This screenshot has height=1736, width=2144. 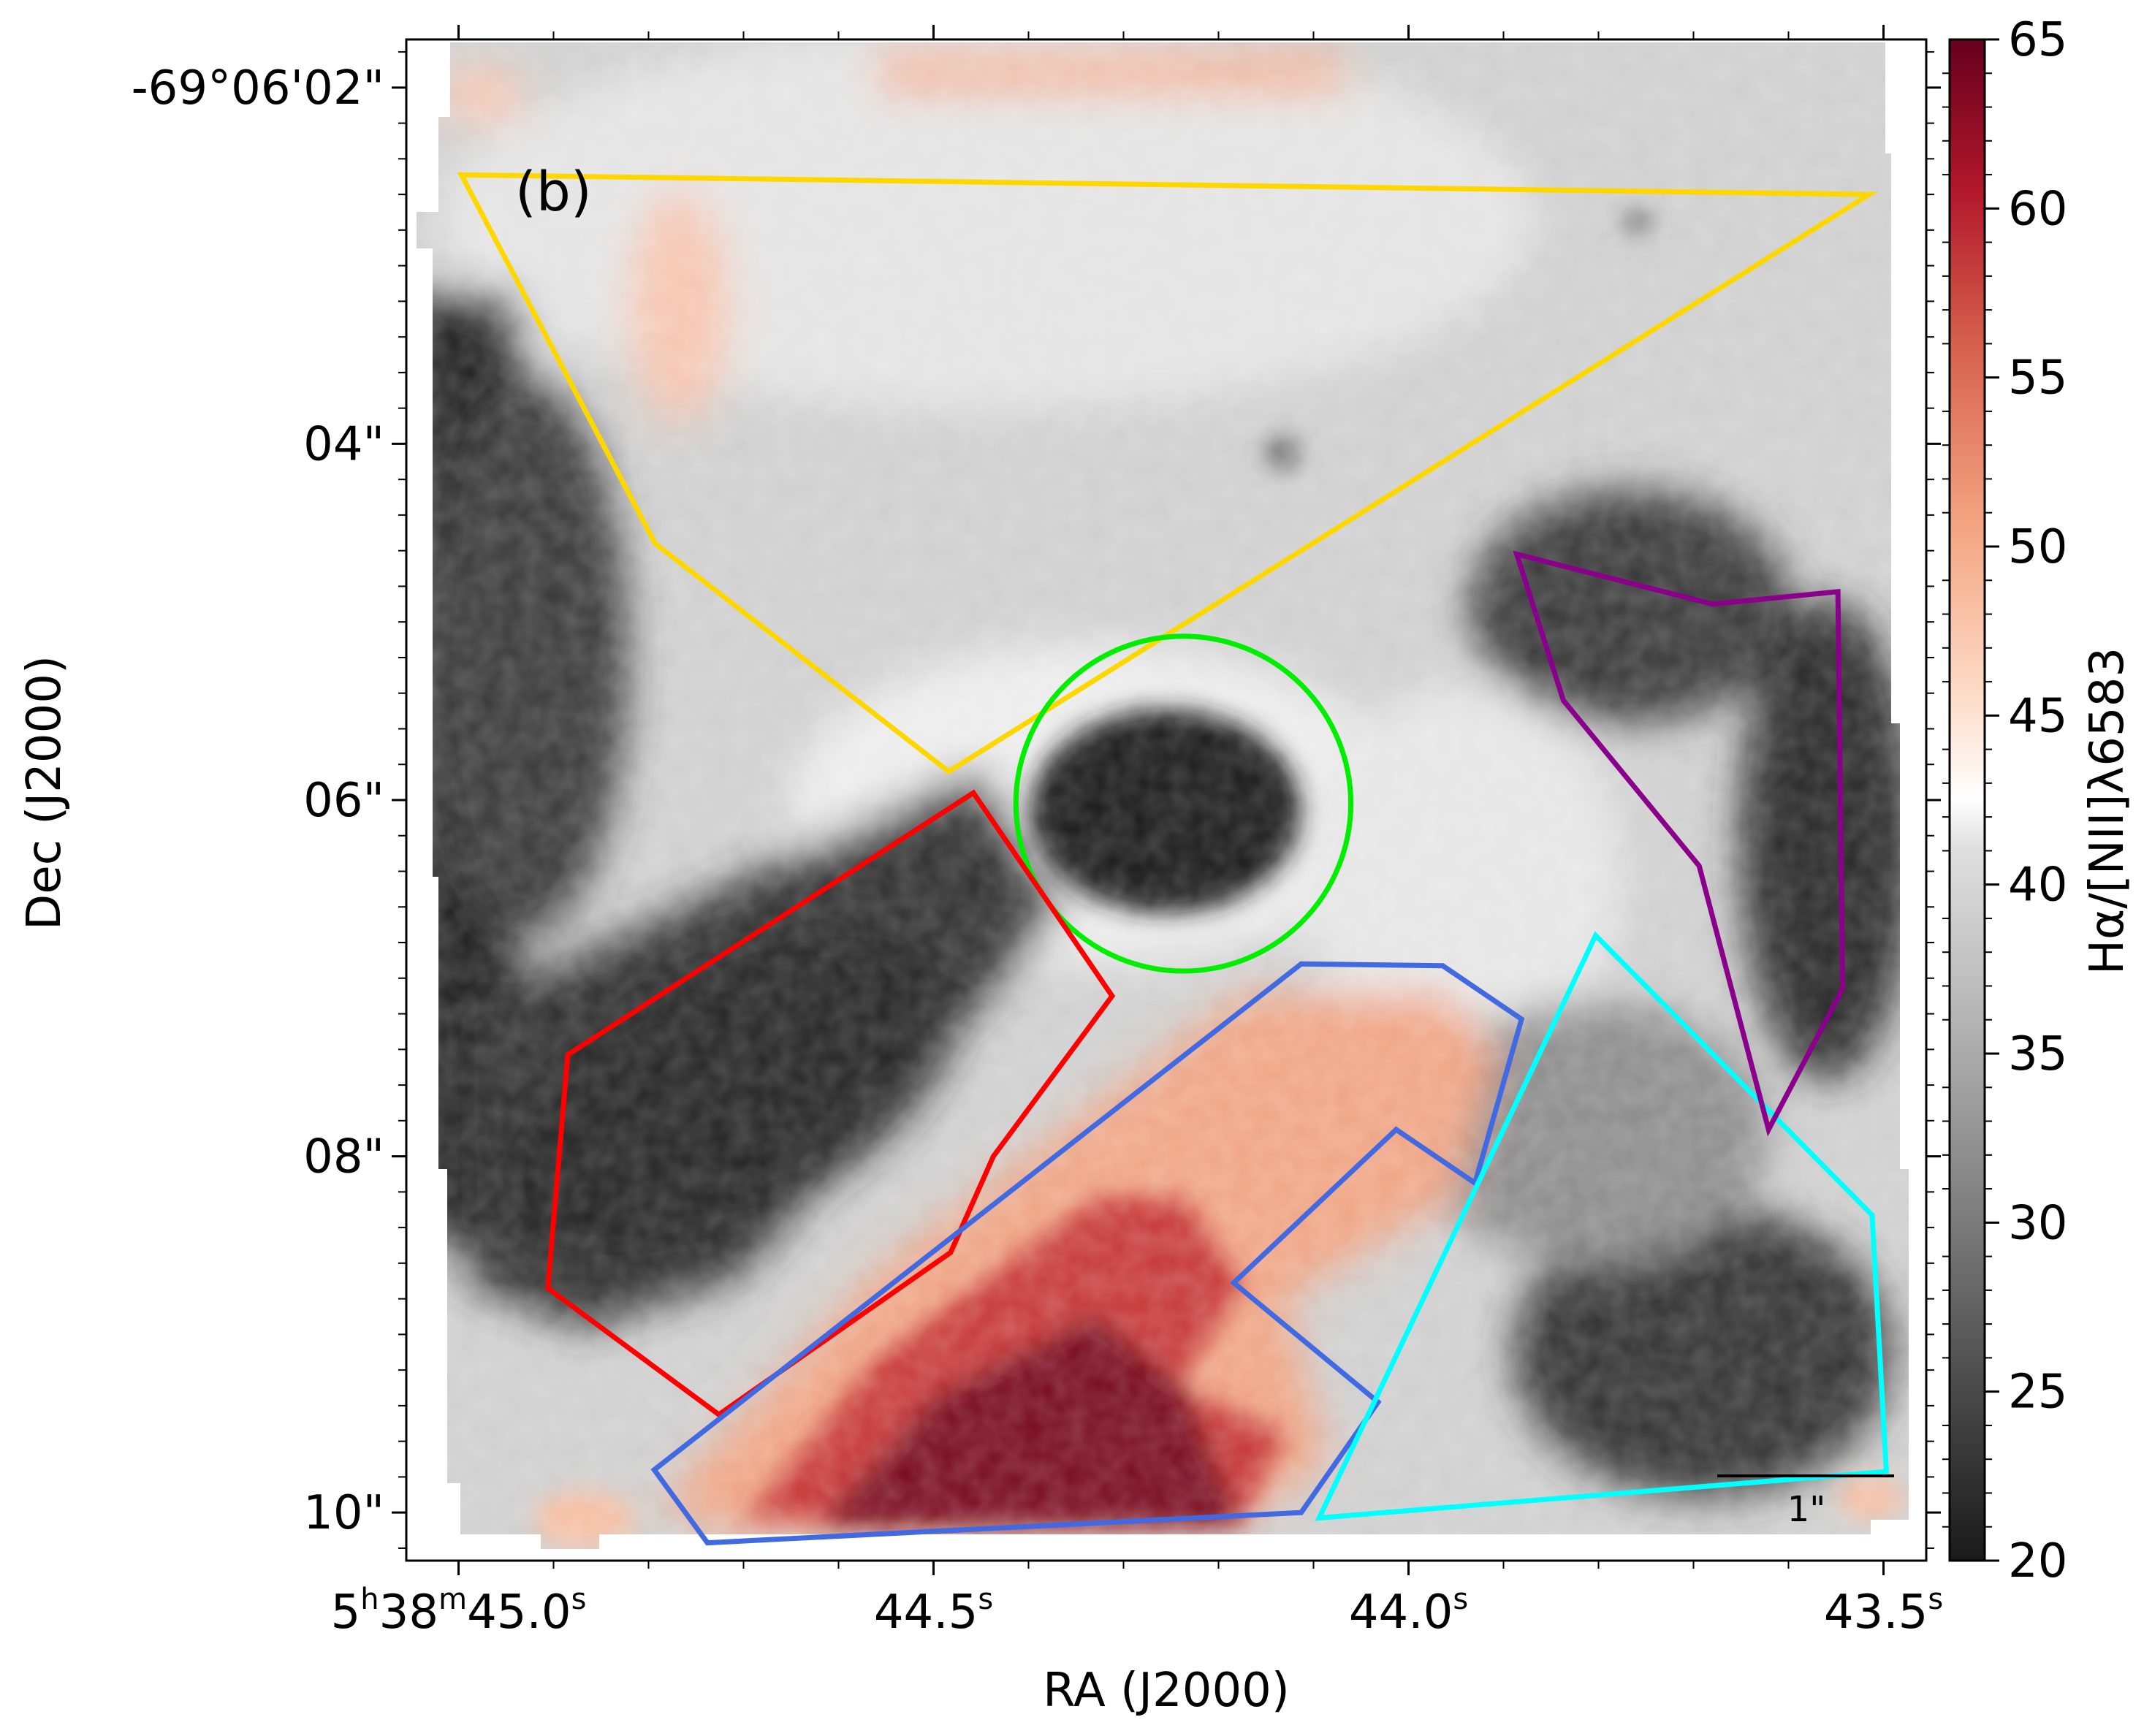 I want to click on x-tick-label: 5h38m45.0s, so click(x=459, y=1611).